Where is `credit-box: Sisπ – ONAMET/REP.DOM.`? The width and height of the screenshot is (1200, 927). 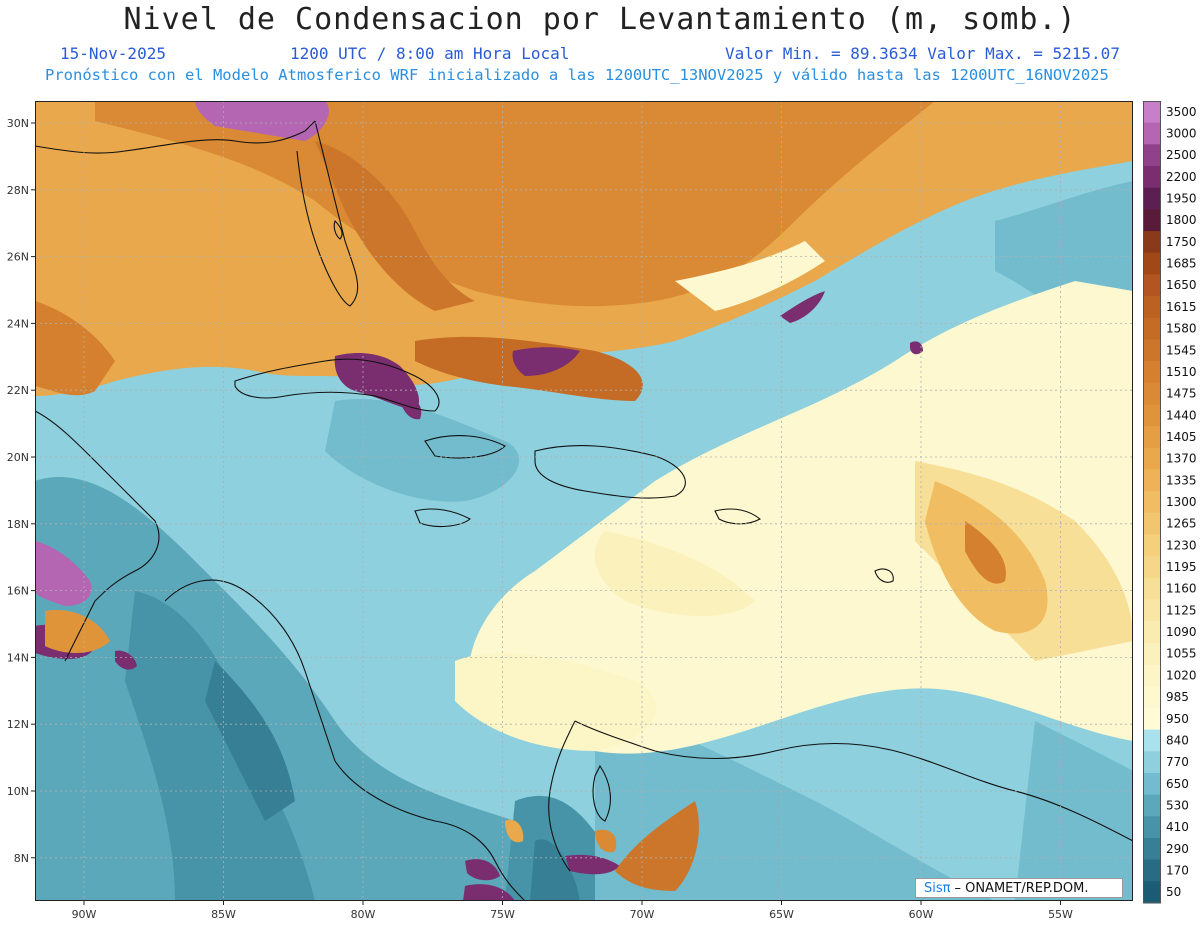 credit-box: Sisπ – ONAMET/REP.DOM. is located at coordinates (1019, 888).